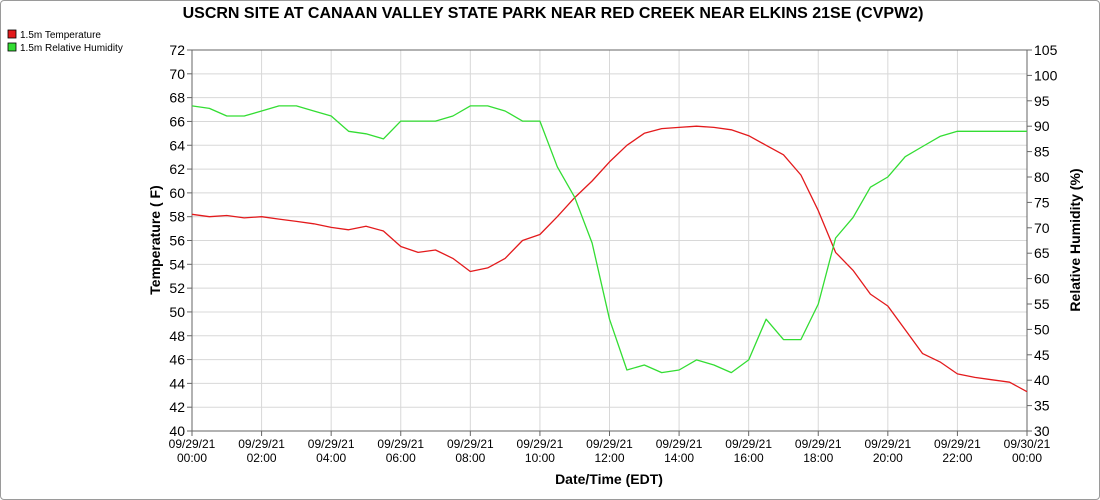 This screenshot has height=500, width=1100. What do you see at coordinates (1042, 152) in the screenshot?
I see `y2-tick-label: 85` at bounding box center [1042, 152].